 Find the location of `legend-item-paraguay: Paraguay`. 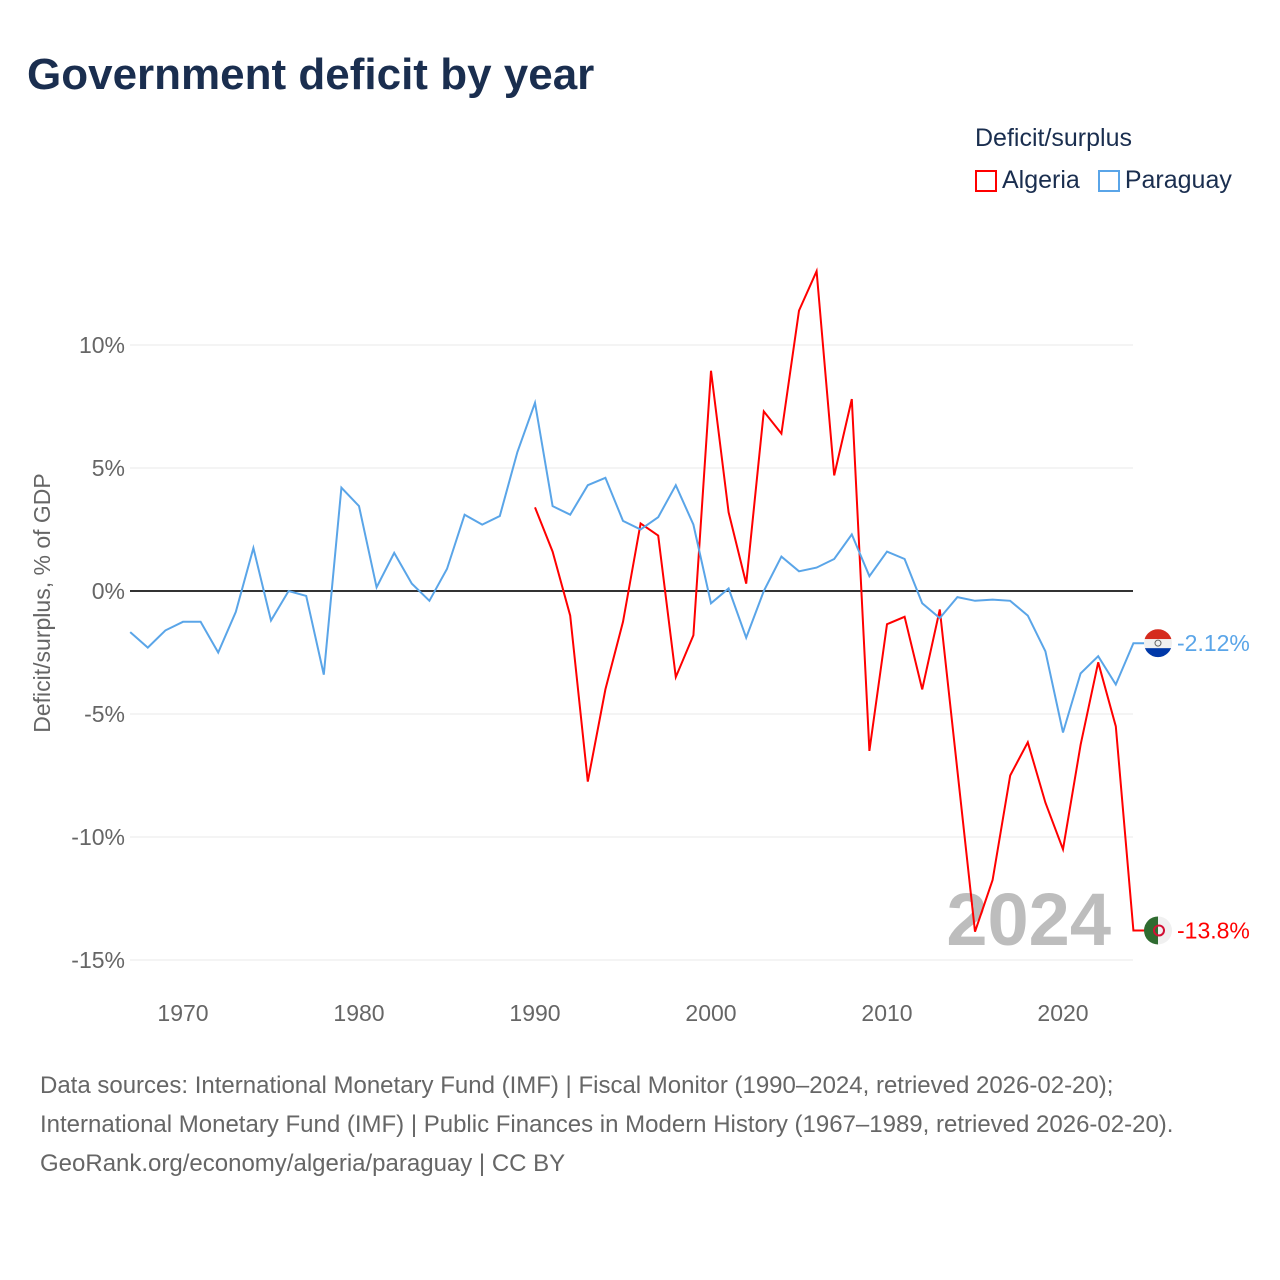

legend-item-paraguay: Paraguay is located at coordinates (1164, 180).